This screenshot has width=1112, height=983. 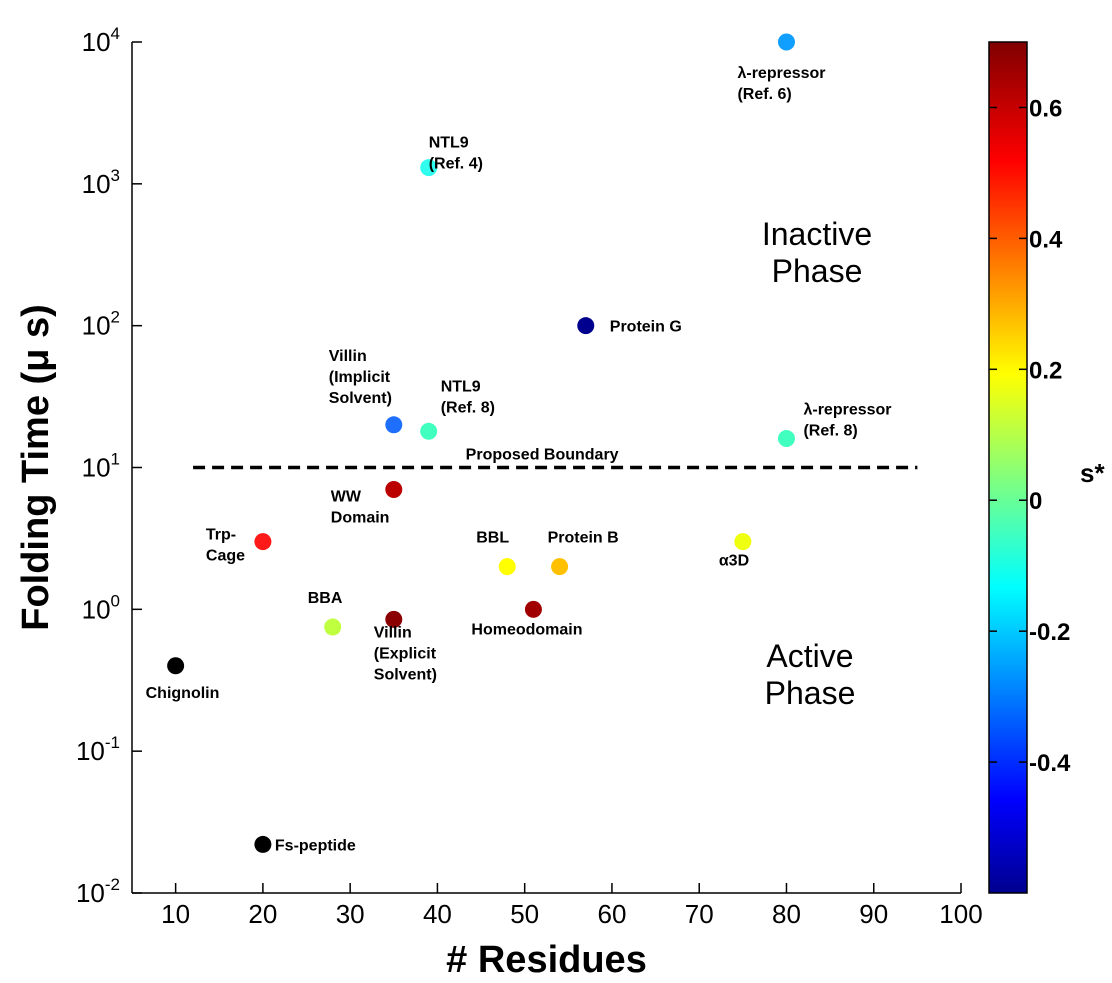 What do you see at coordinates (699, 914) in the screenshot?
I see `x-tick-label: 70` at bounding box center [699, 914].